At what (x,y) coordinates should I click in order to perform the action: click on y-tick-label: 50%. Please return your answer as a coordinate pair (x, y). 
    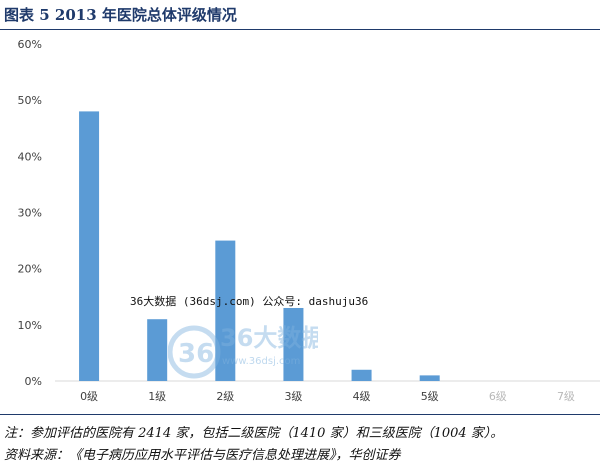
    Looking at the image, I should click on (30, 100).